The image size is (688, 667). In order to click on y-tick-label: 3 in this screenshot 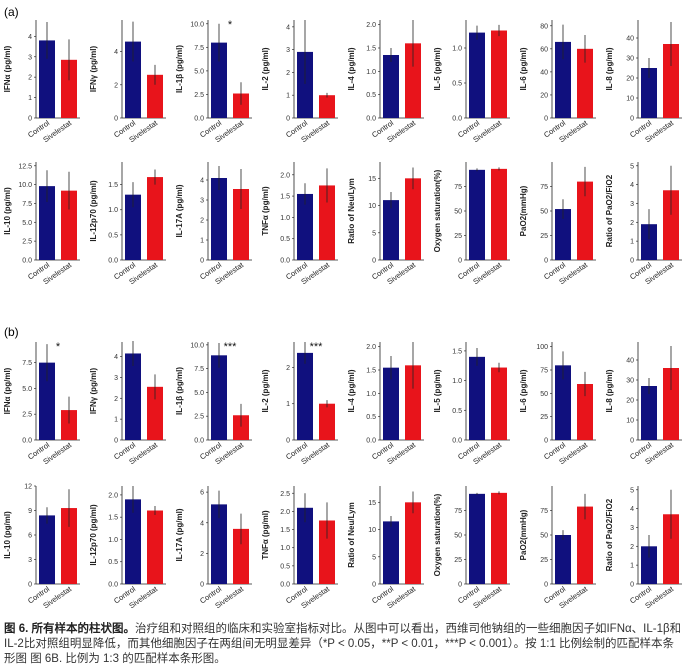, I will do `click(288, 50)`.